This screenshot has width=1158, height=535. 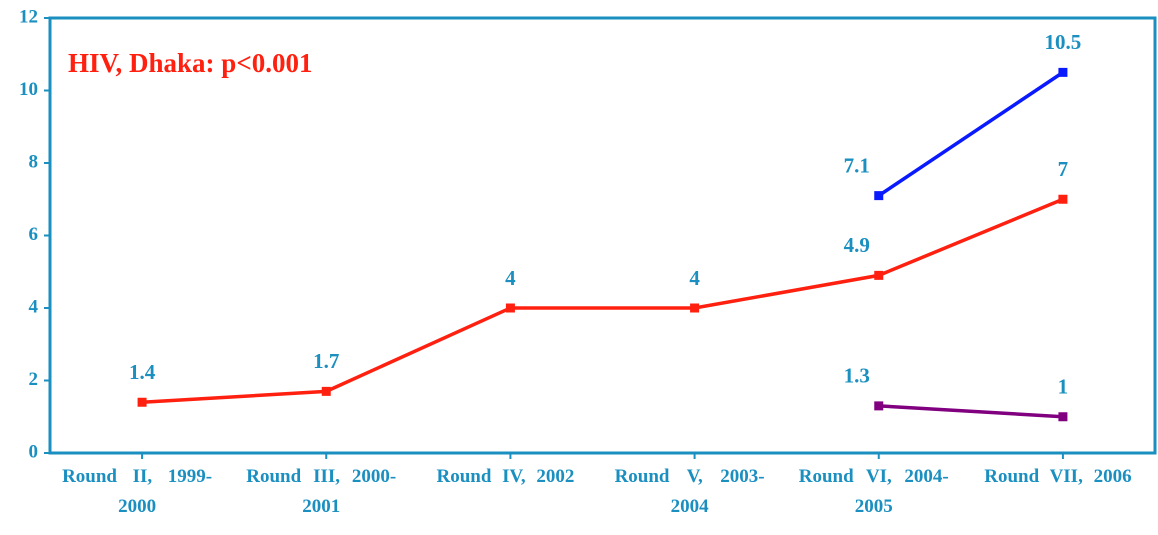 I want to click on x-tick-label: Round IV, 2002, so click(x=505, y=476).